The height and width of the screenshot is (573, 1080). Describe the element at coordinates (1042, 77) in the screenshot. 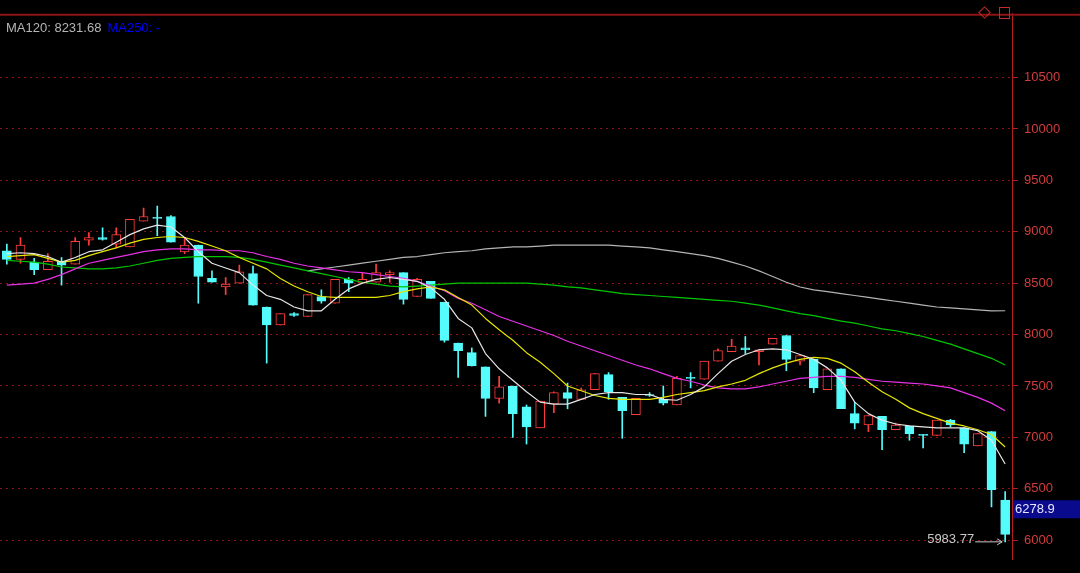

I see `y-tick-label: 10500` at that location.